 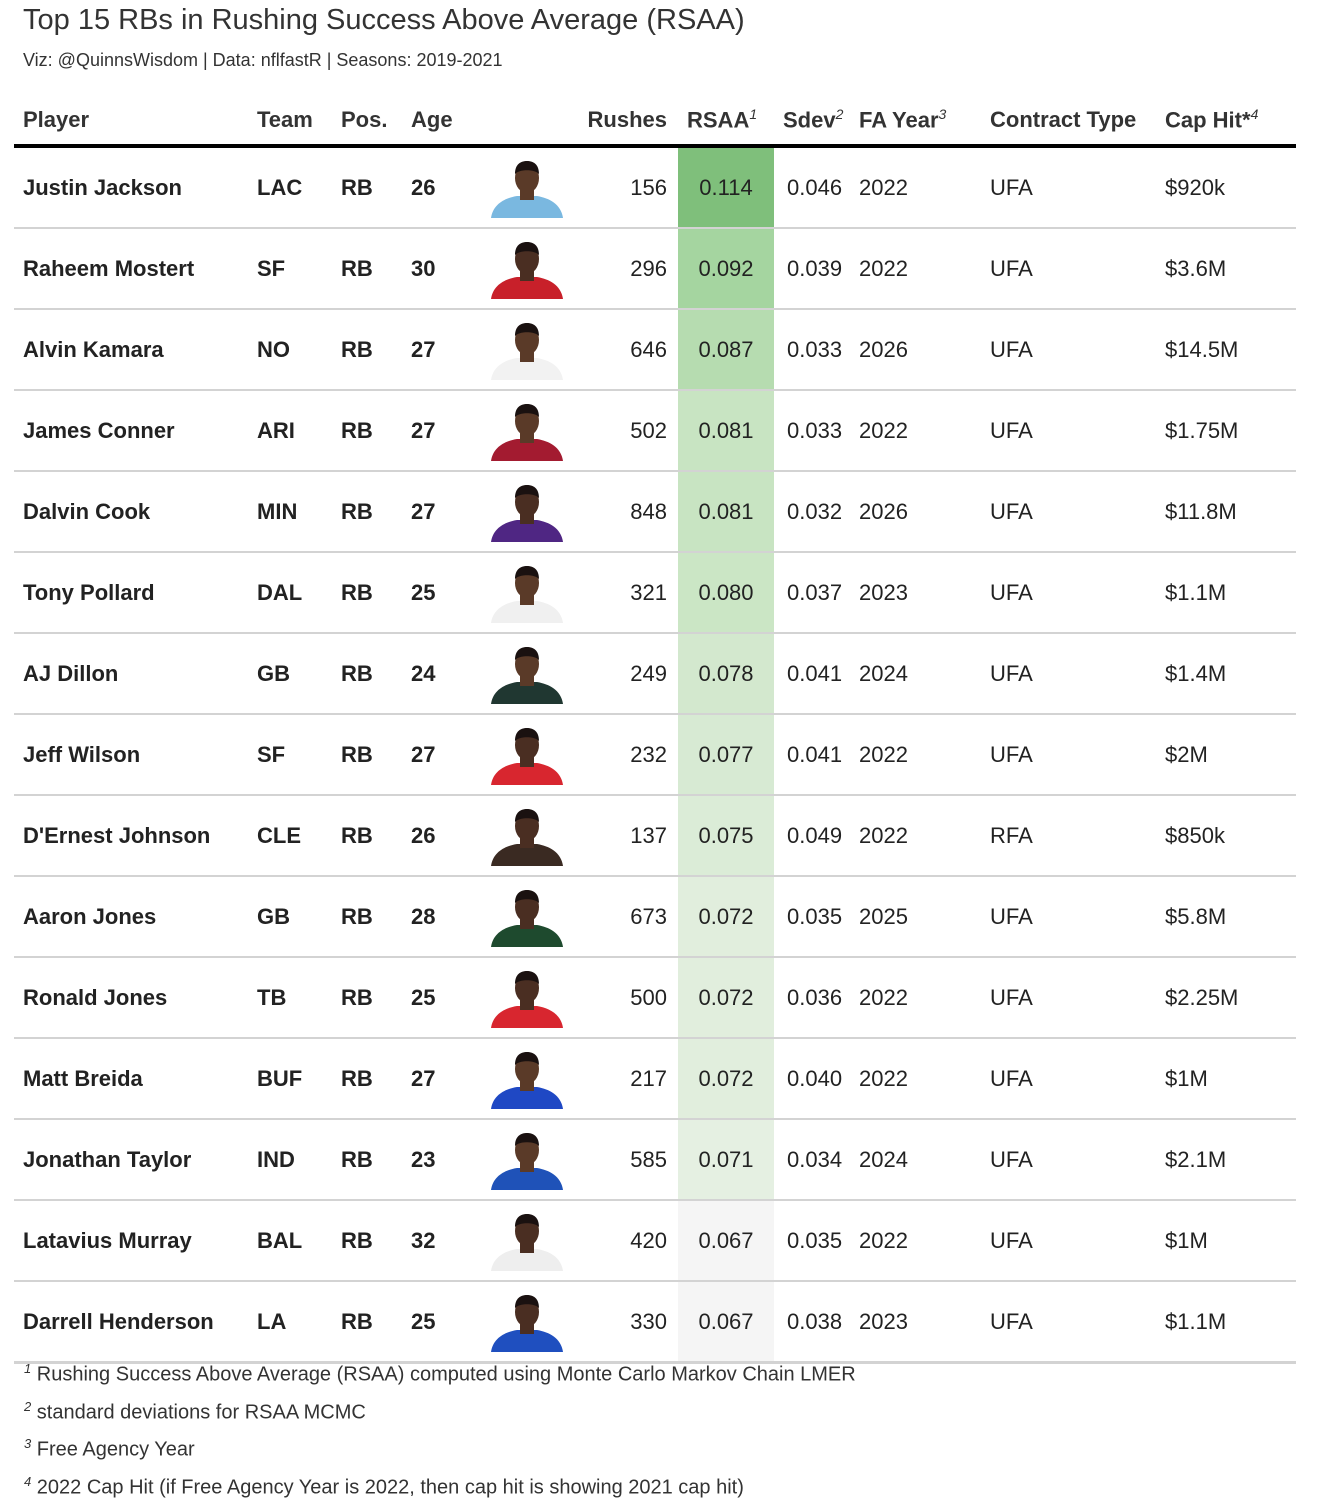 I want to click on sdev-cell: 0.032, so click(x=816, y=512).